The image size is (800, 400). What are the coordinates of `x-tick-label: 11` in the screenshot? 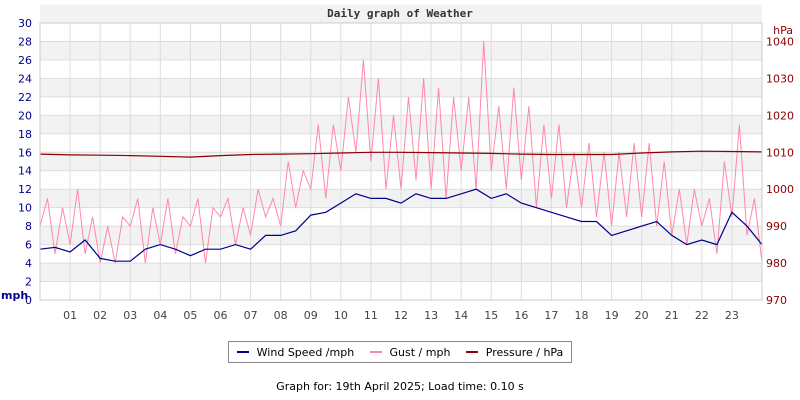 It's located at (371, 315).